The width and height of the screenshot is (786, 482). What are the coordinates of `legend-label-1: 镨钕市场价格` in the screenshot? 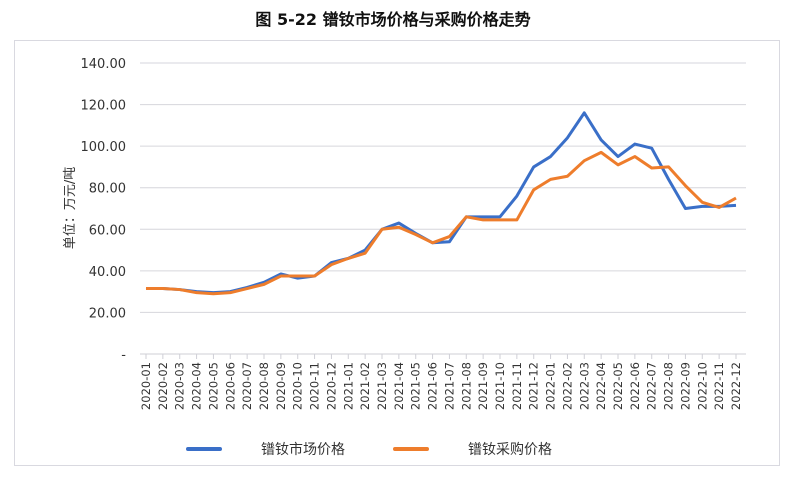 It's located at (303, 449).